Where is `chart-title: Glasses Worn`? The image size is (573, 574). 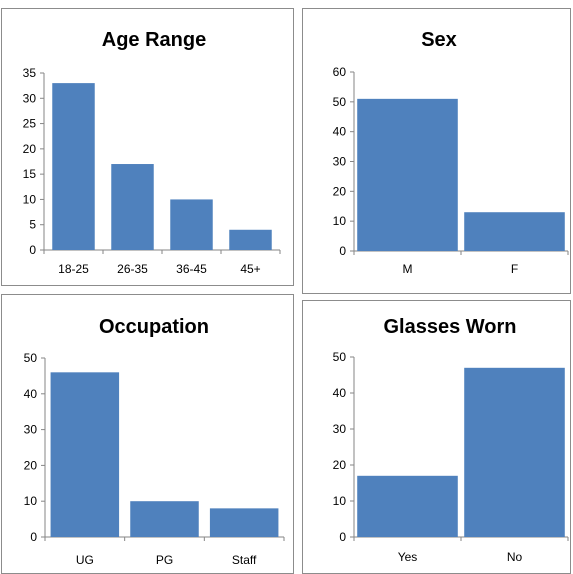 chart-title: Glasses Worn is located at coordinates (449, 327).